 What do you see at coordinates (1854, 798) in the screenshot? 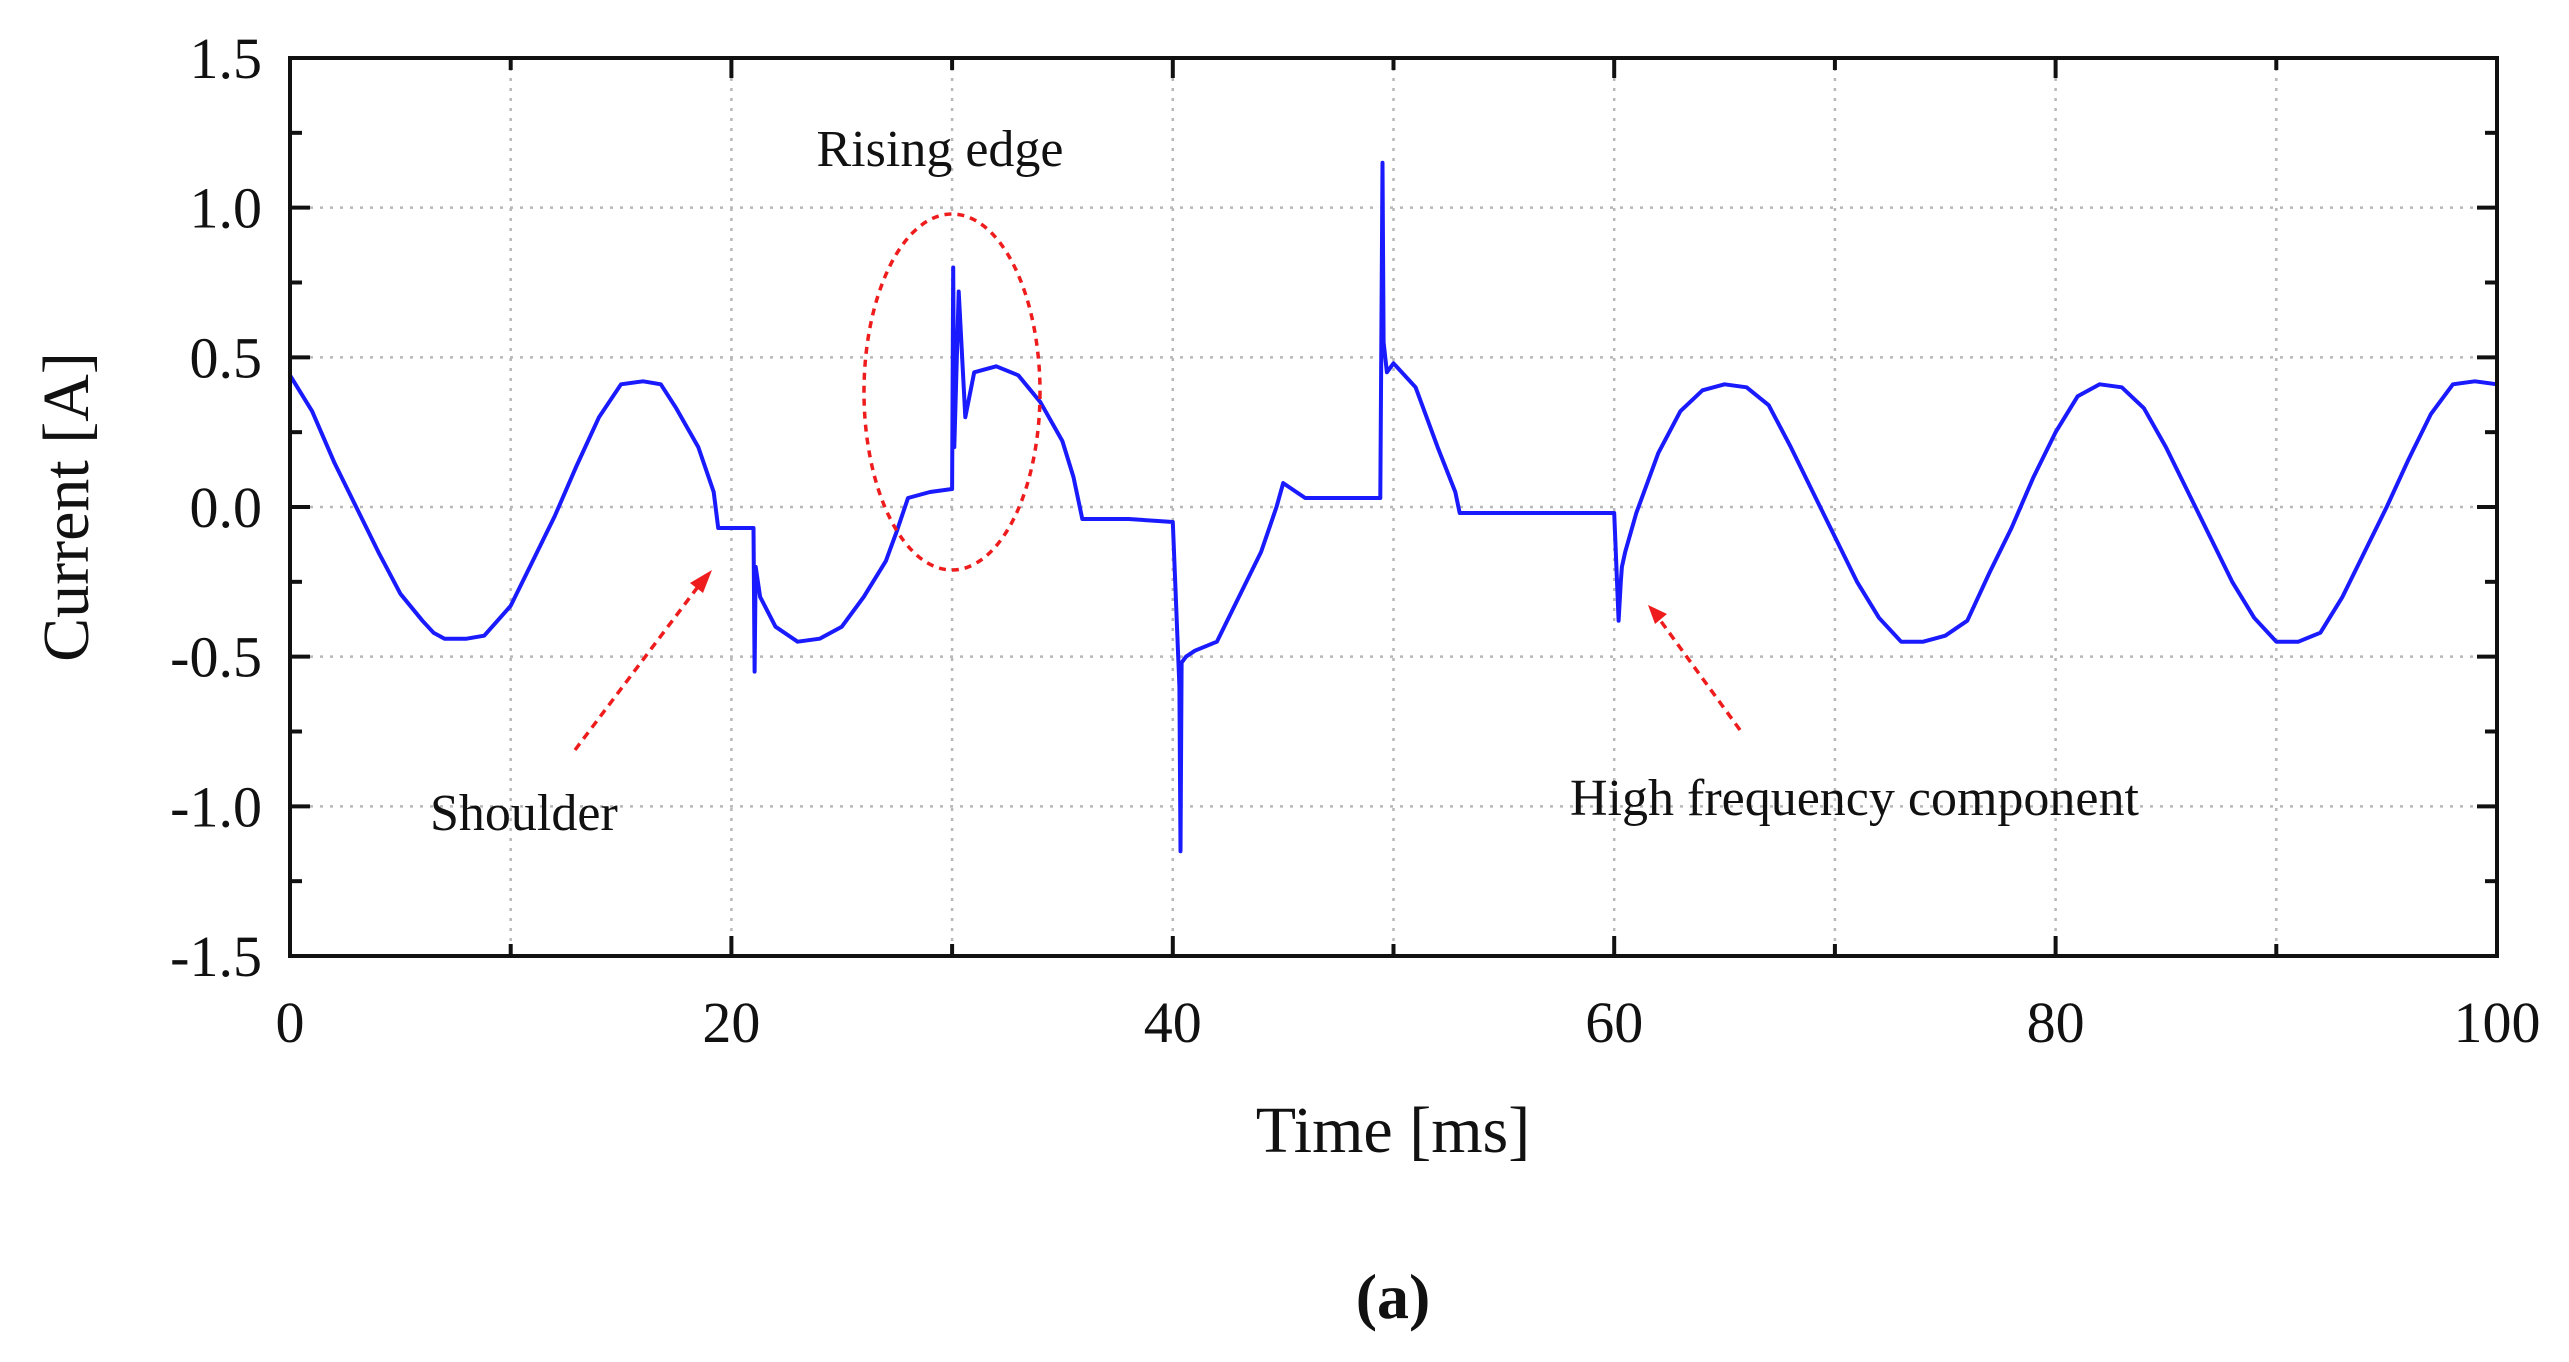
I see `annotation-high-frequency-component: High frequency component` at bounding box center [1854, 798].